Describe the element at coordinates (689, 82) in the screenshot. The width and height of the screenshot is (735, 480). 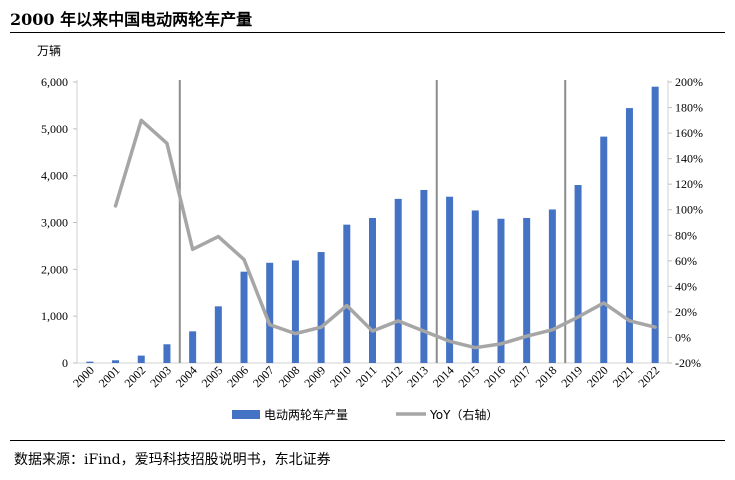
I see `y-right-tick-label: 200%` at that location.